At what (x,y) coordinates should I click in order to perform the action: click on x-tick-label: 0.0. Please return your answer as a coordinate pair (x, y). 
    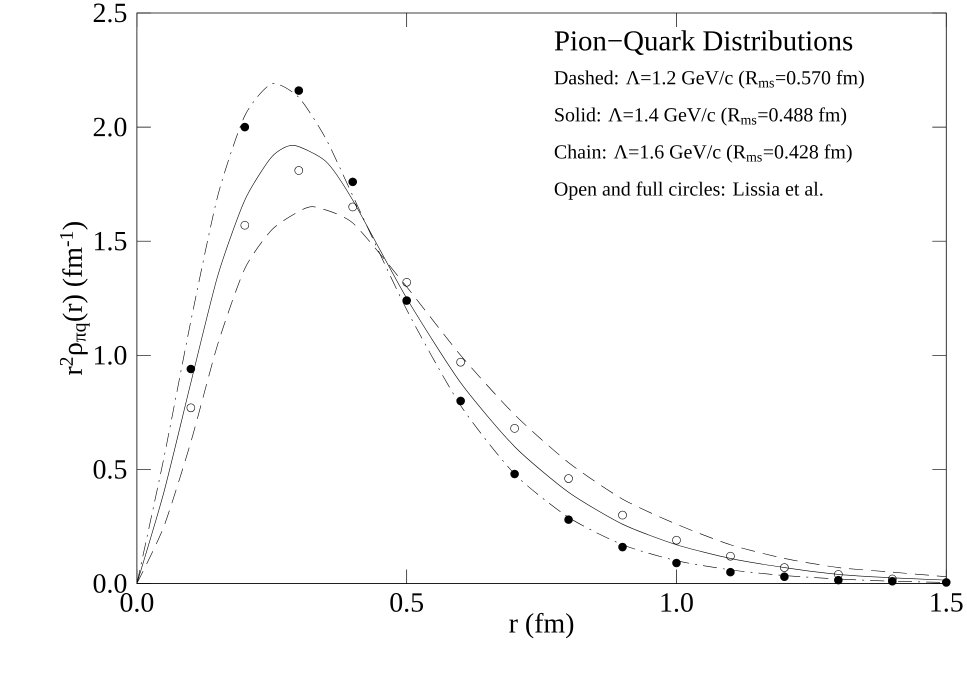
    Looking at the image, I should click on (137, 602).